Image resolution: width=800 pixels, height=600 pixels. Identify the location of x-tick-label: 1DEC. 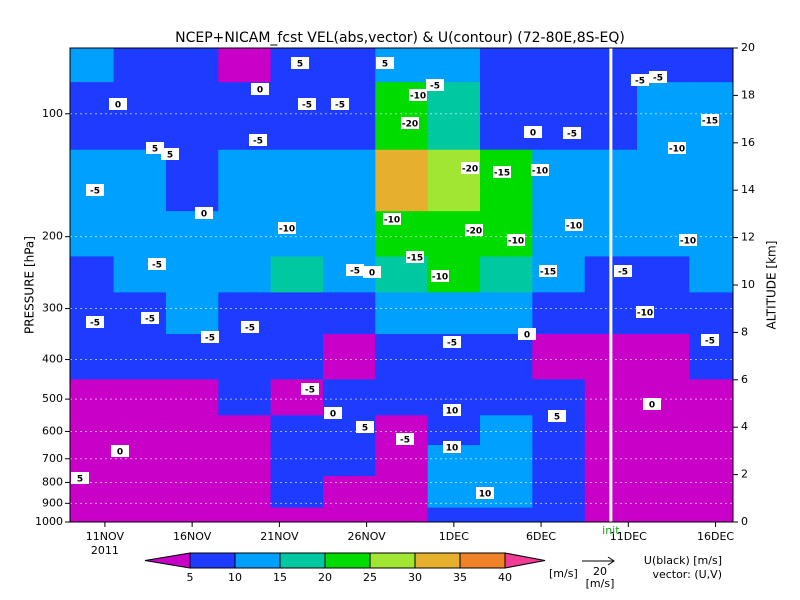
(454, 536).